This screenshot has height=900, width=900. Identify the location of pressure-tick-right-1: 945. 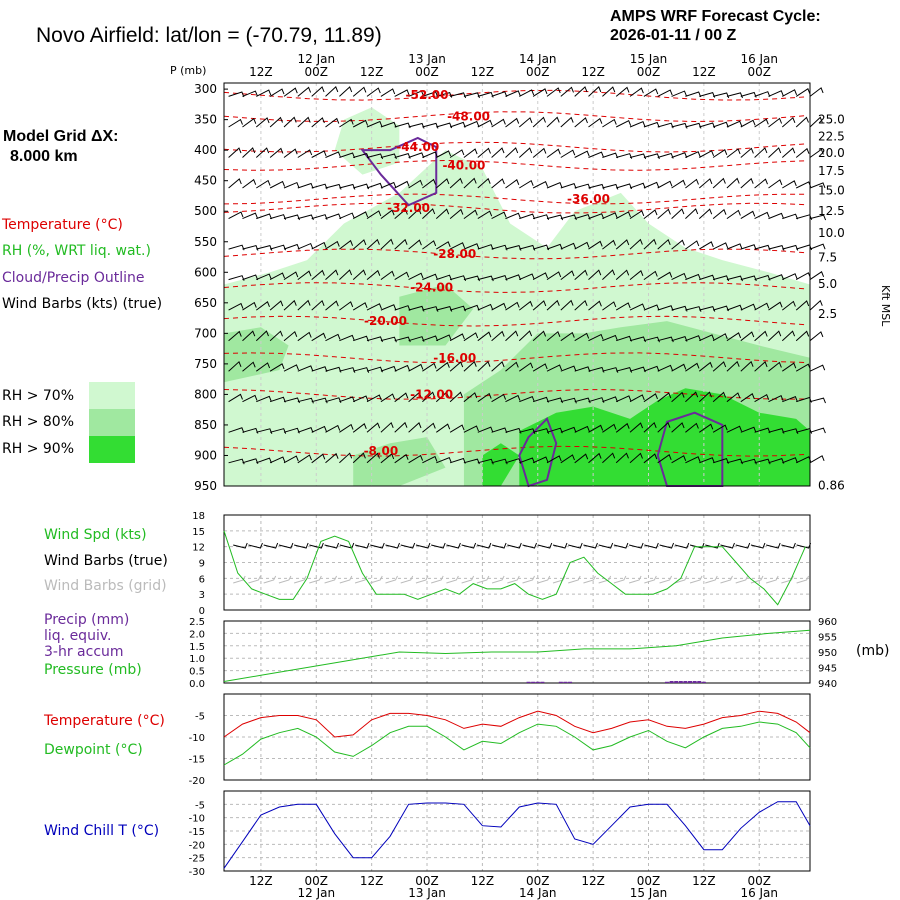
(827, 669).